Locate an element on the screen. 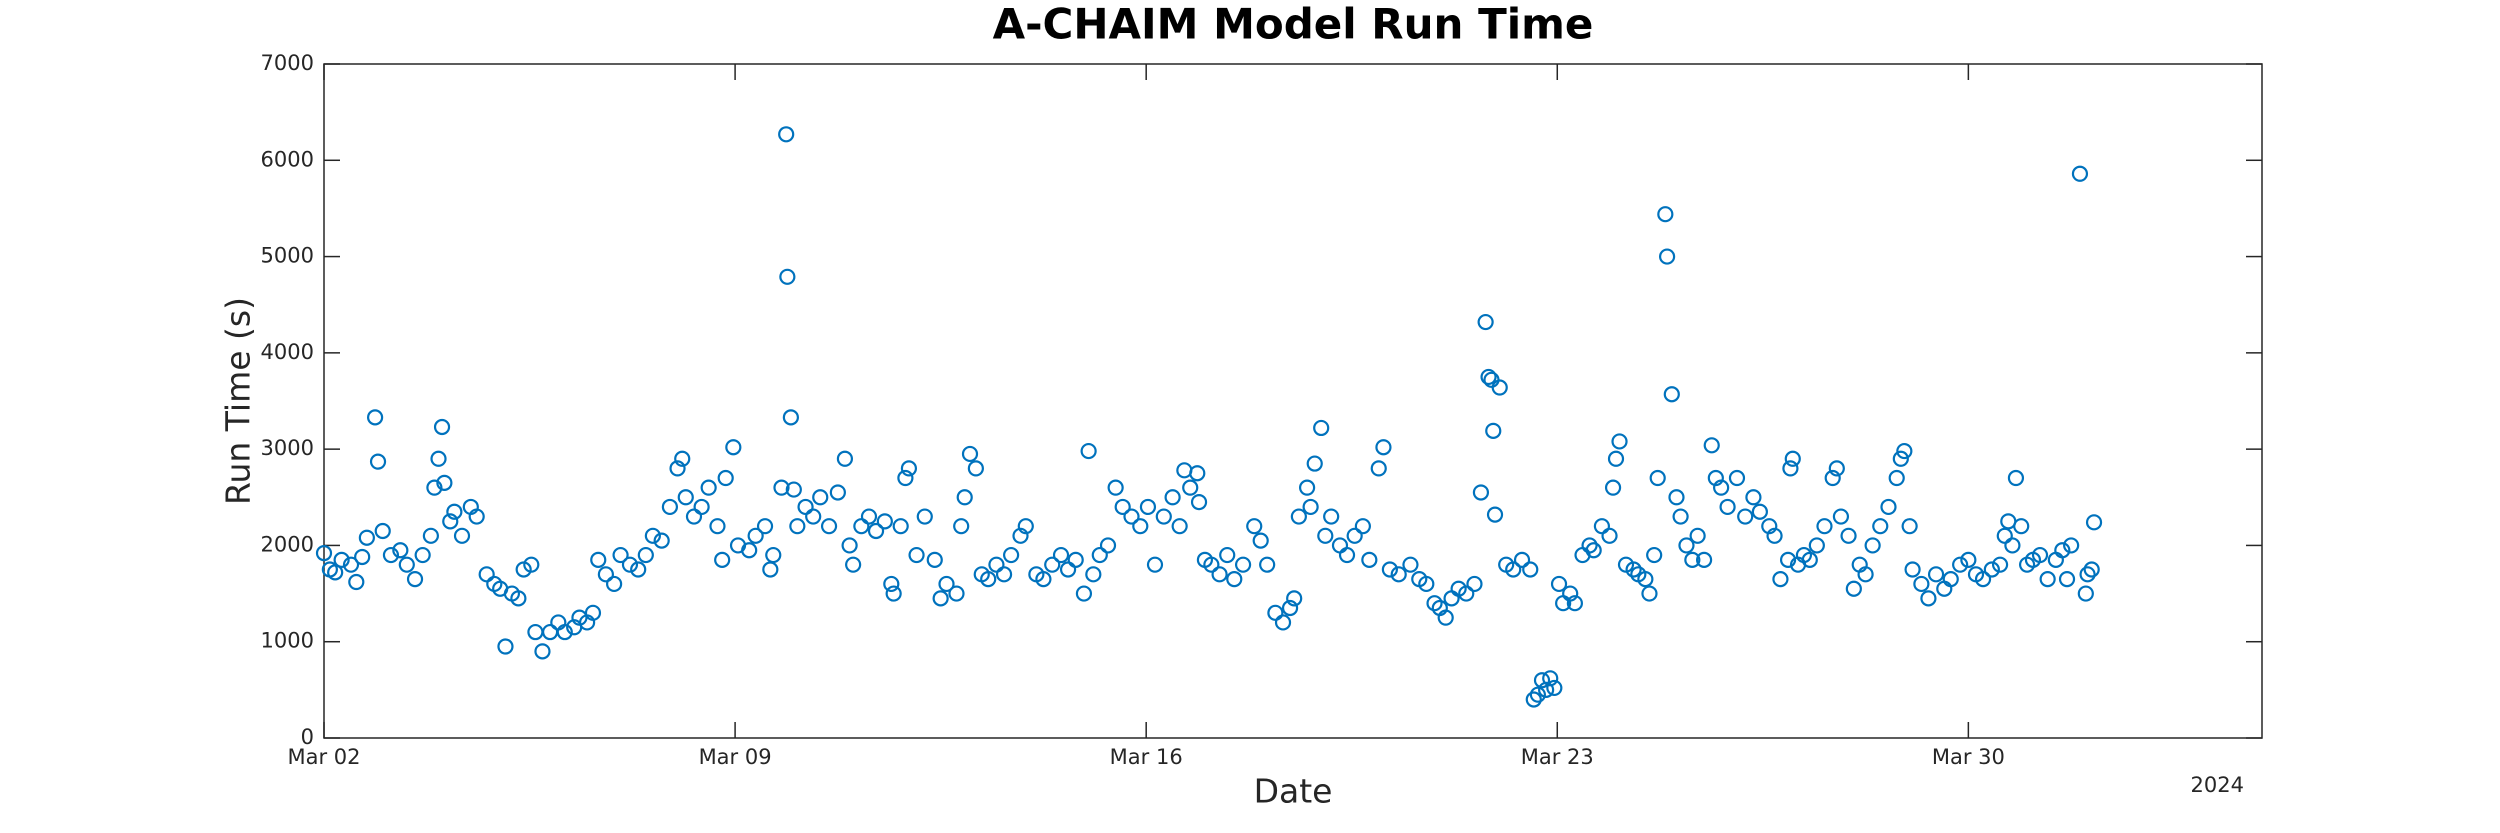  year-label: 2024 is located at coordinates (2217, 785).